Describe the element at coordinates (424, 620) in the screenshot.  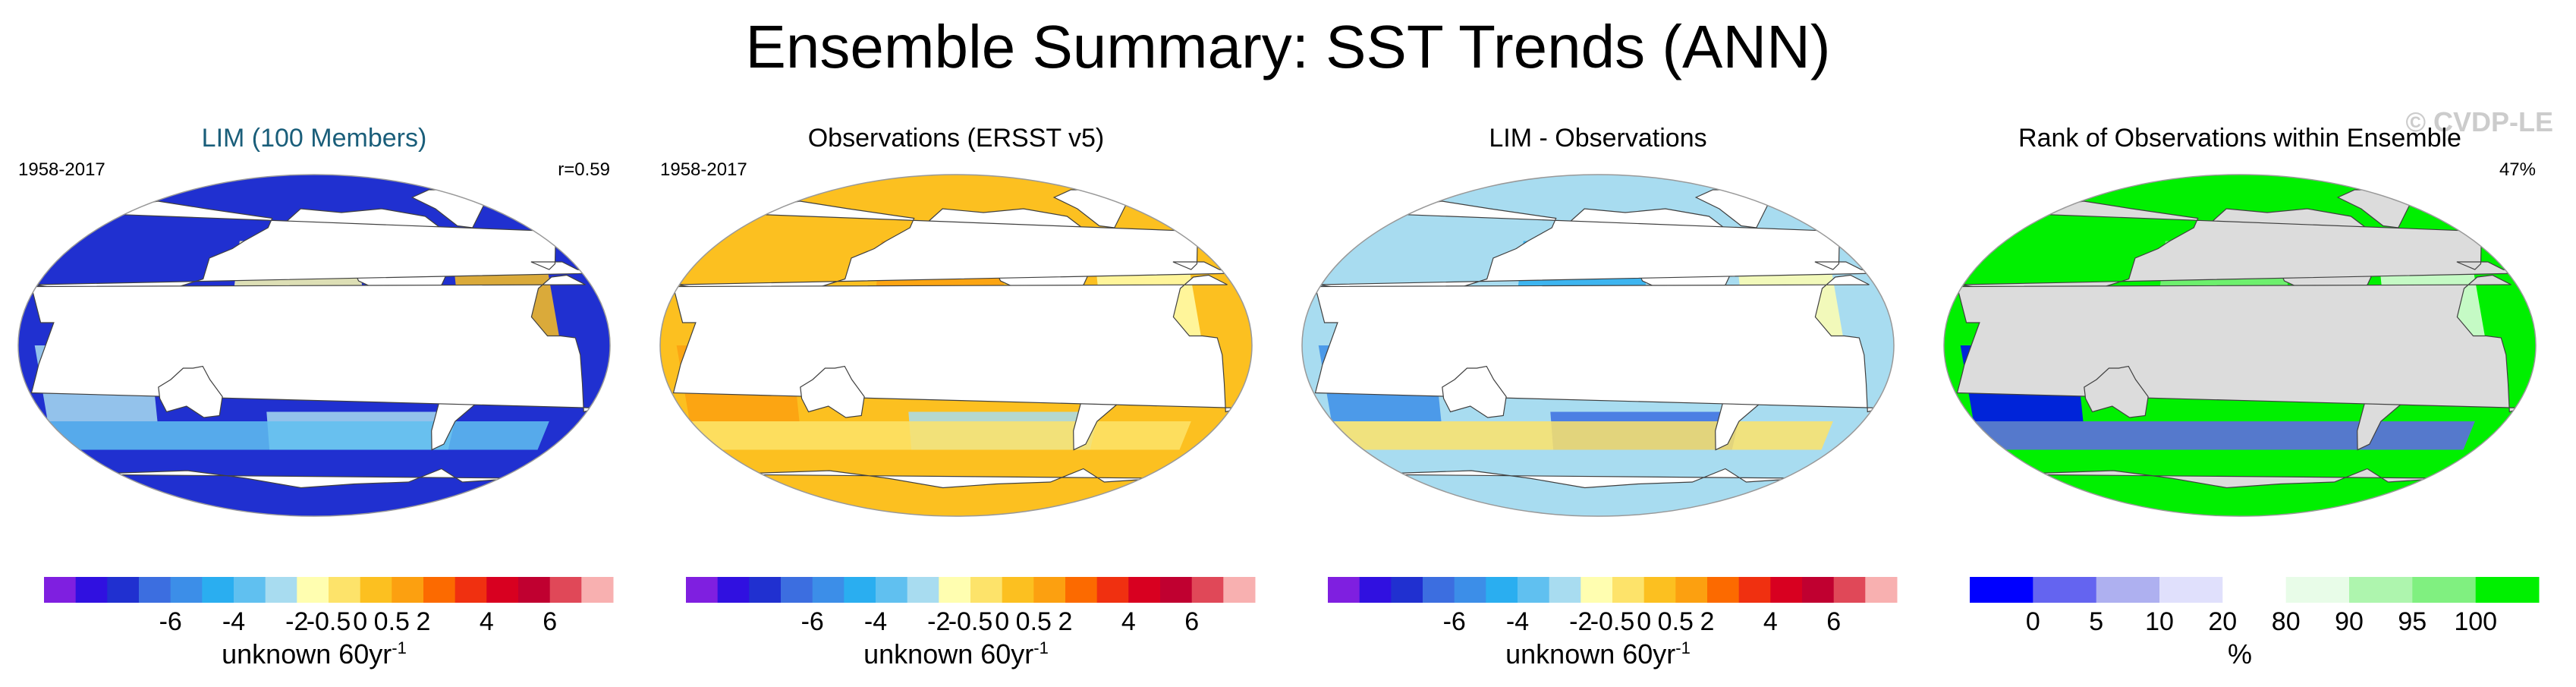
I see `colorbar-tick-label: 2` at that location.